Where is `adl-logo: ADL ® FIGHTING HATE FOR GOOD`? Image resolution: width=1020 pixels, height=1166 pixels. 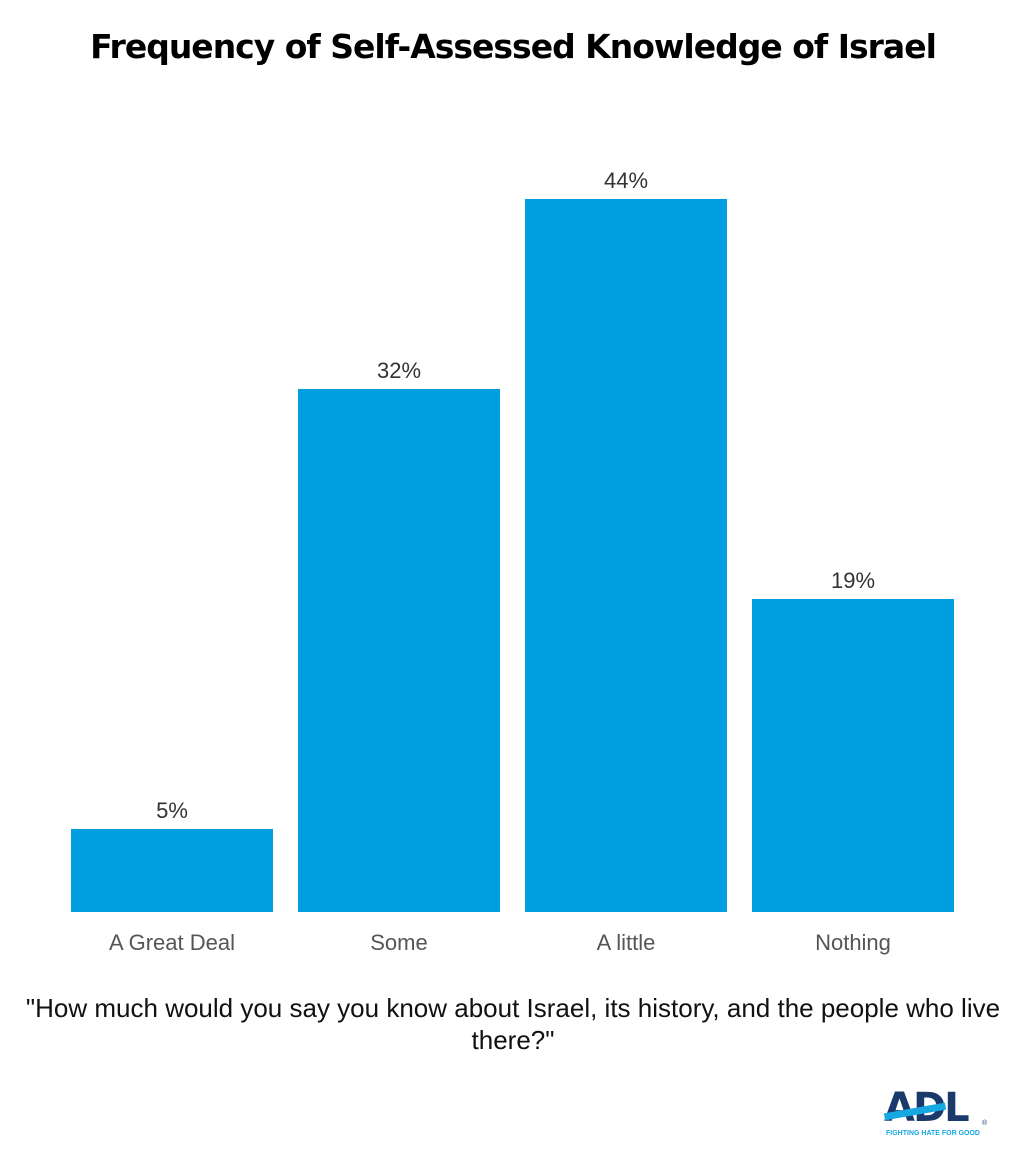
adl-logo: ADL ® FIGHTING HATE FOR GOOD is located at coordinates (938, 1116).